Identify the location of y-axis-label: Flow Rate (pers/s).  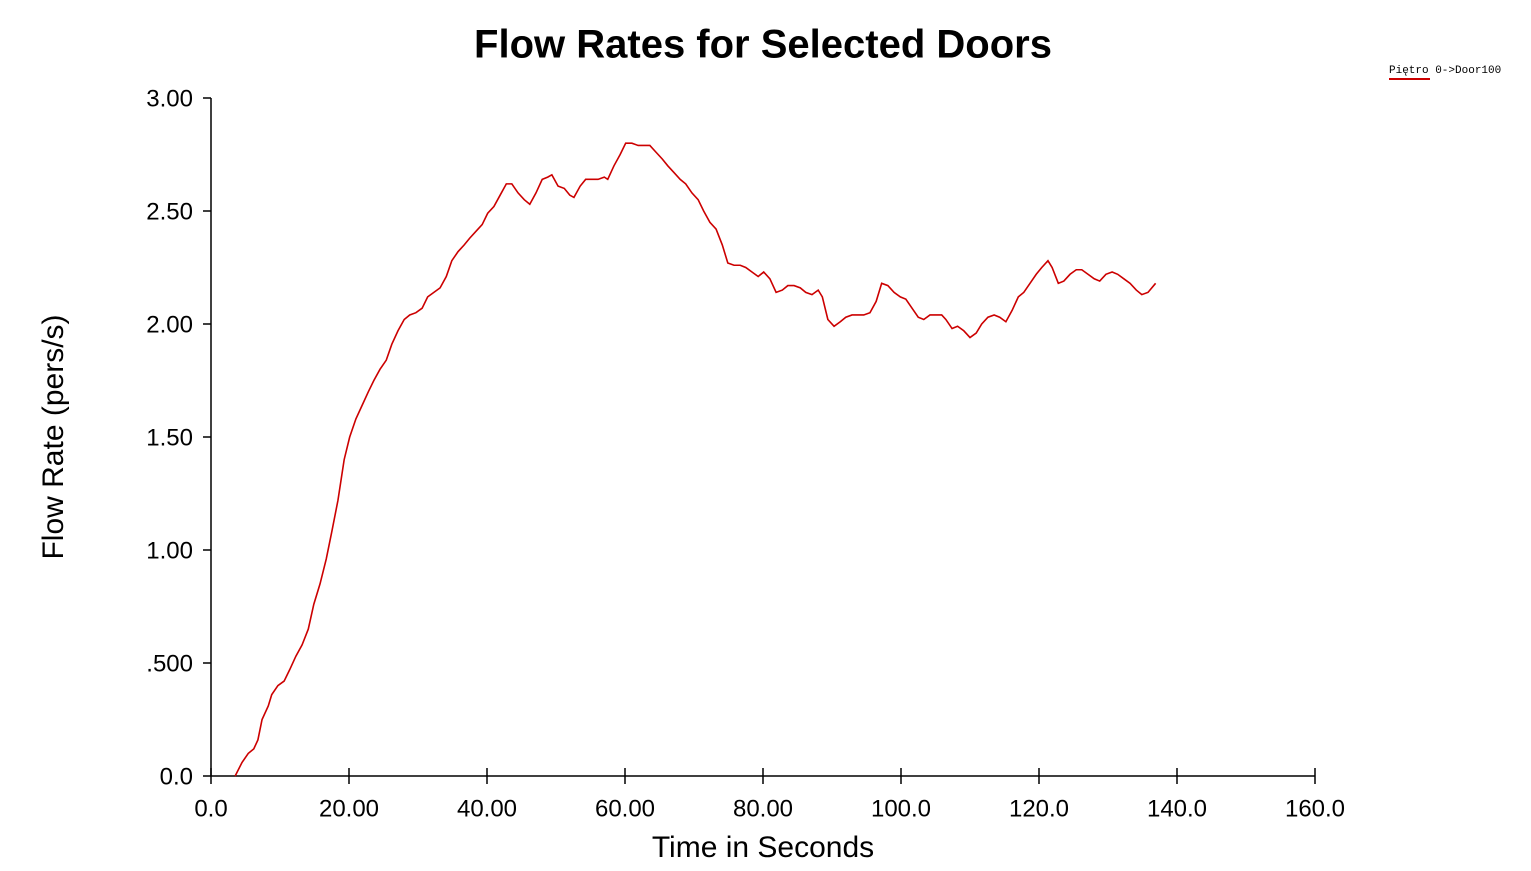
(53, 436).